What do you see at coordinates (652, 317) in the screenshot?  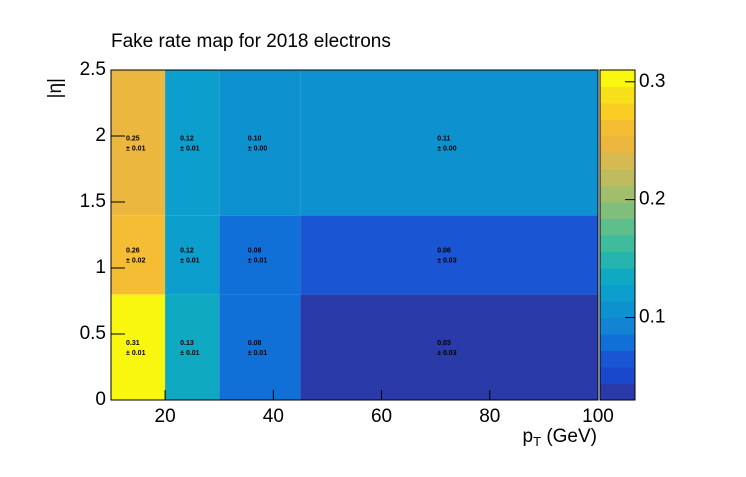 I see `z-tick-label: 0.1` at bounding box center [652, 317].